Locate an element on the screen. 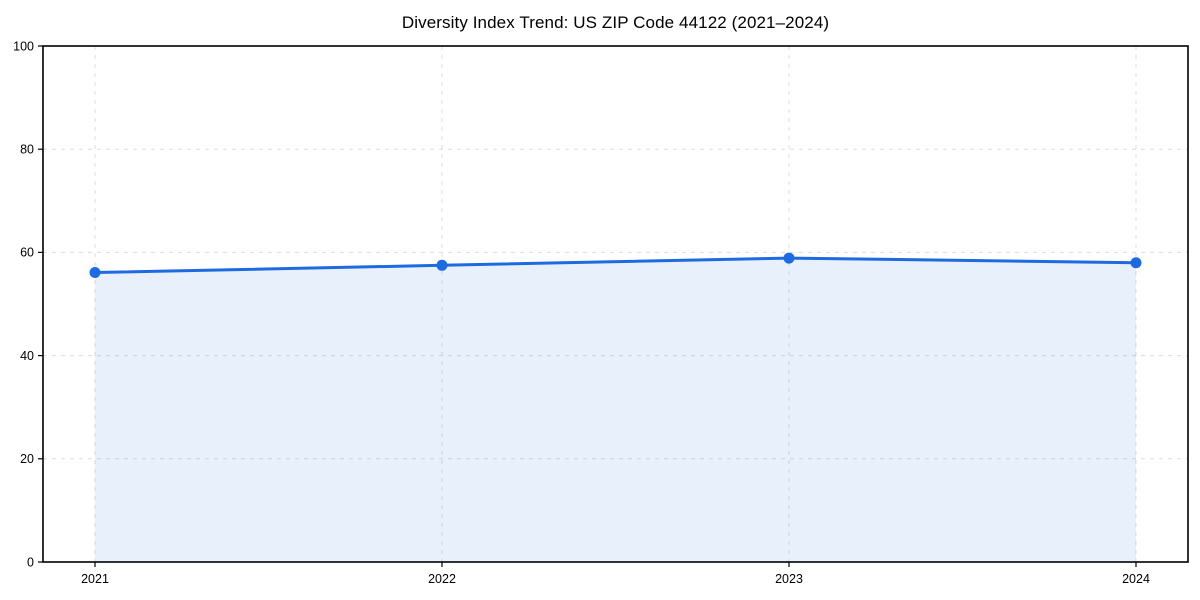 The height and width of the screenshot is (600, 1200). data-point-2021 is located at coordinates (95, 273).